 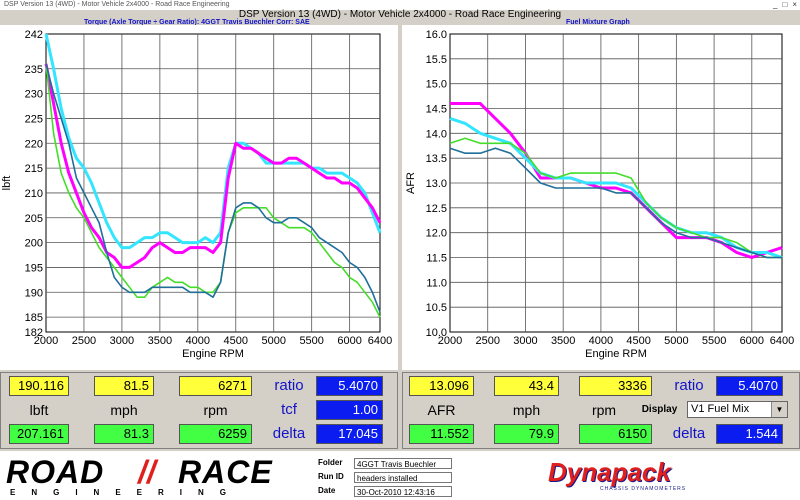 I want to click on road-race-logo: ROAD // RACE ENGINEERING, so click(x=156, y=477).